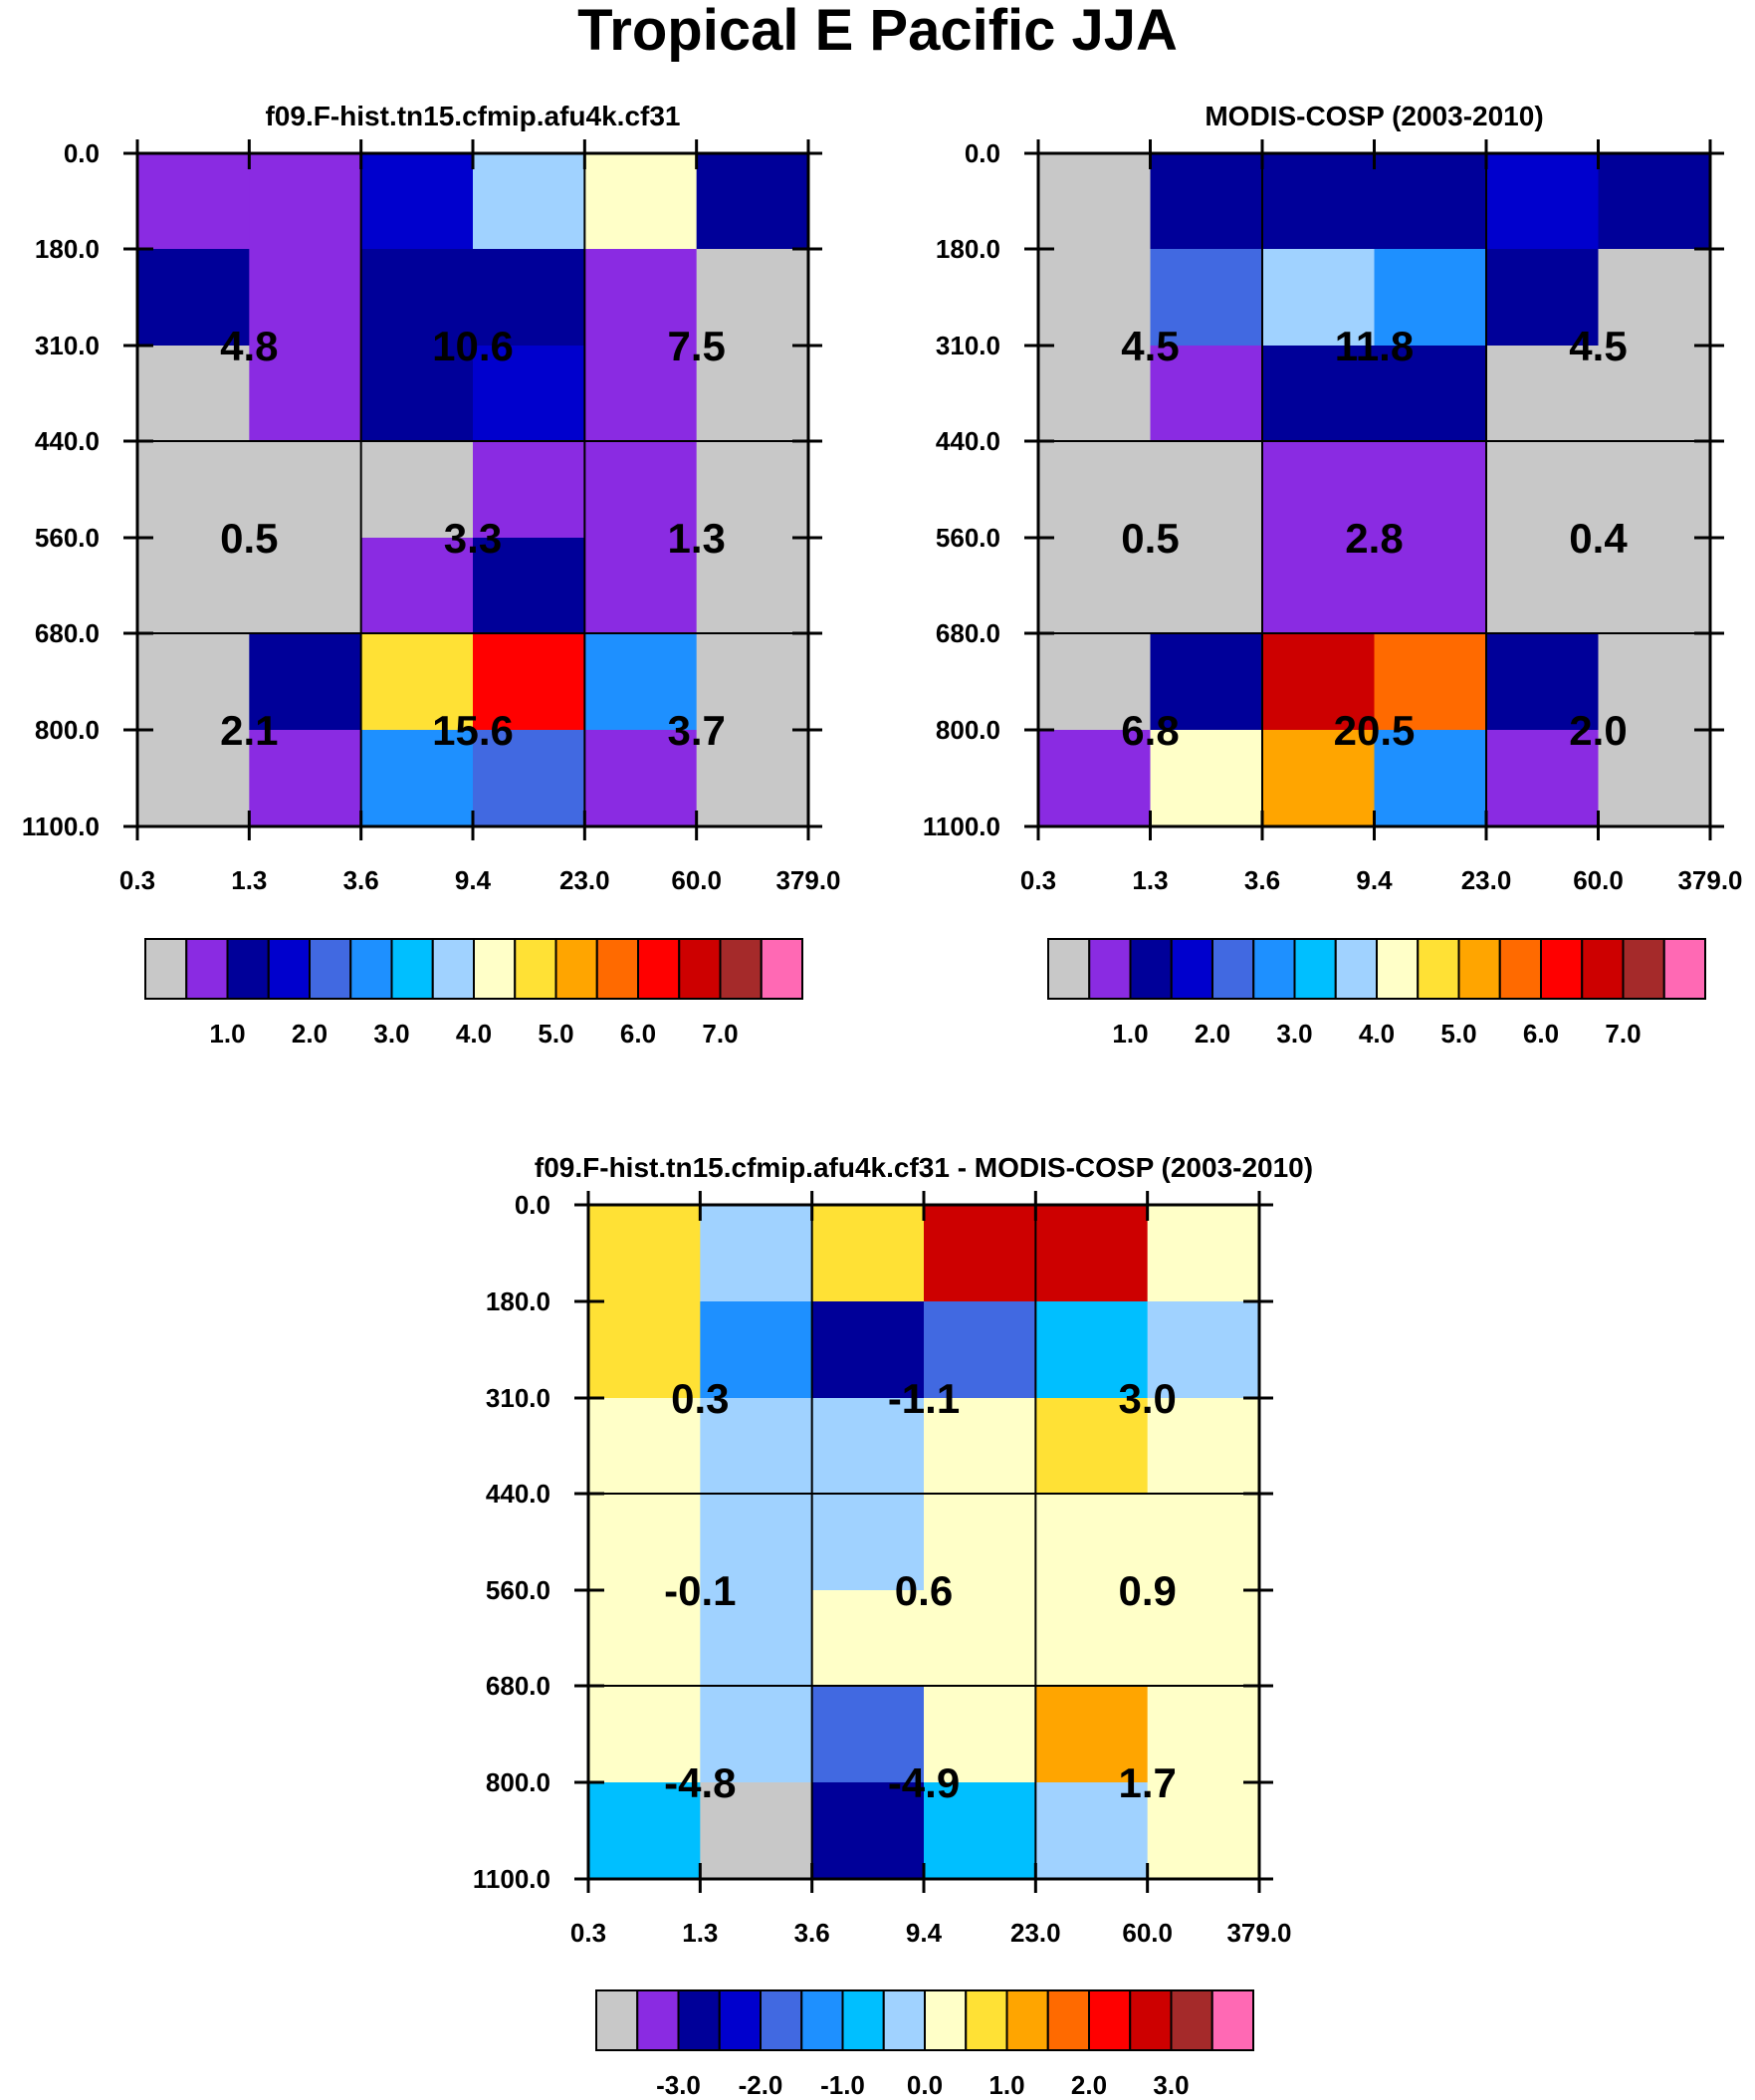 The image size is (1755, 2100). Describe the element at coordinates (638, 1034) in the screenshot. I see `colorbar-label: 6.0` at that location.